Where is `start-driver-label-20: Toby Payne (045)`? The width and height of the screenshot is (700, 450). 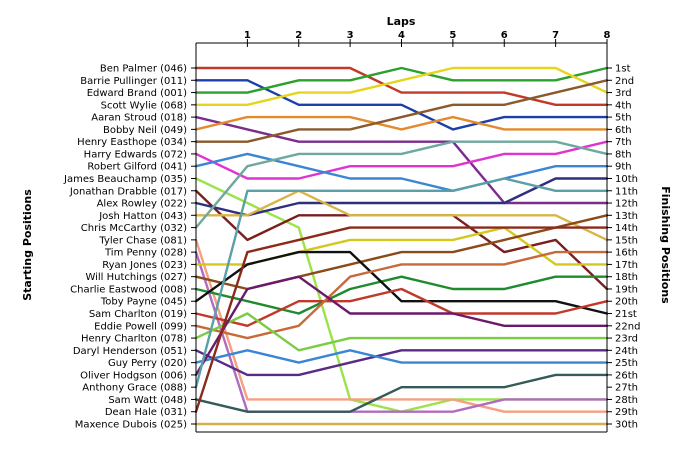 start-driver-label-20: Toby Payne (045) is located at coordinates (143, 302).